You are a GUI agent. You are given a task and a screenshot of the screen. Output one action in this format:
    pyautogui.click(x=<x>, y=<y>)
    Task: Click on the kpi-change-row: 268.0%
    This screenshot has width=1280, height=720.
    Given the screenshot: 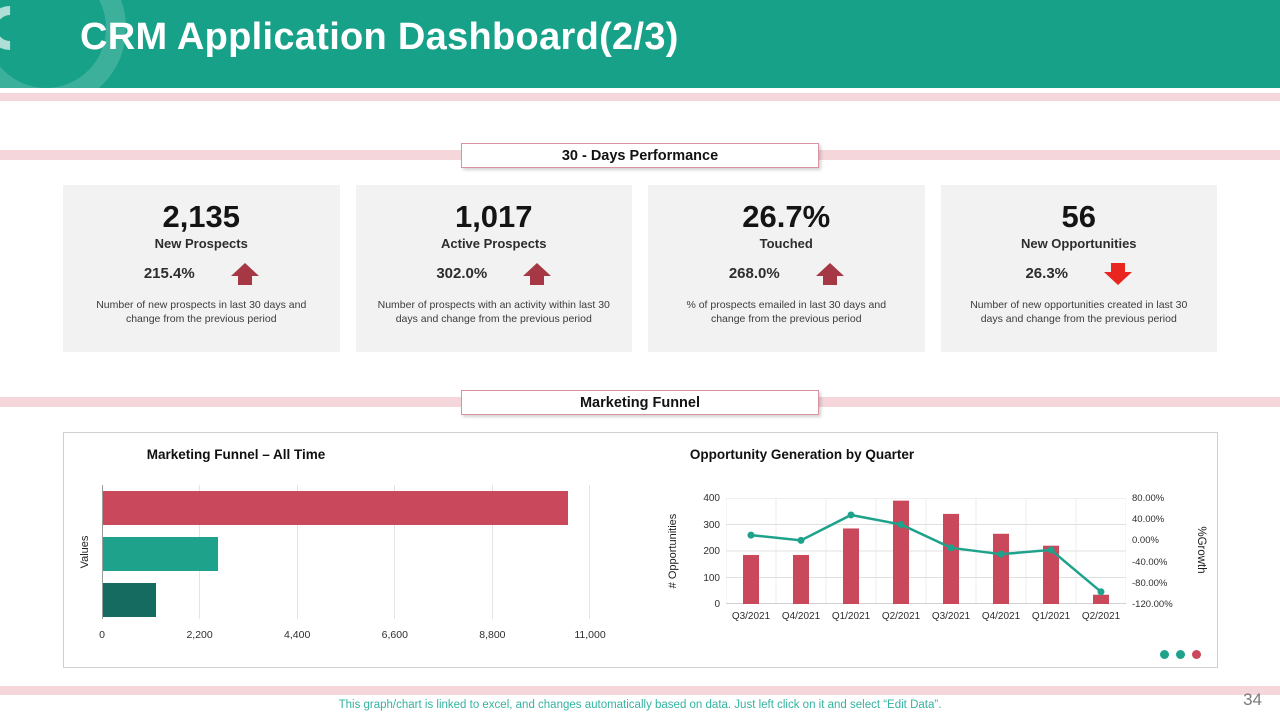 What is the action you would take?
    pyautogui.click(x=786, y=274)
    